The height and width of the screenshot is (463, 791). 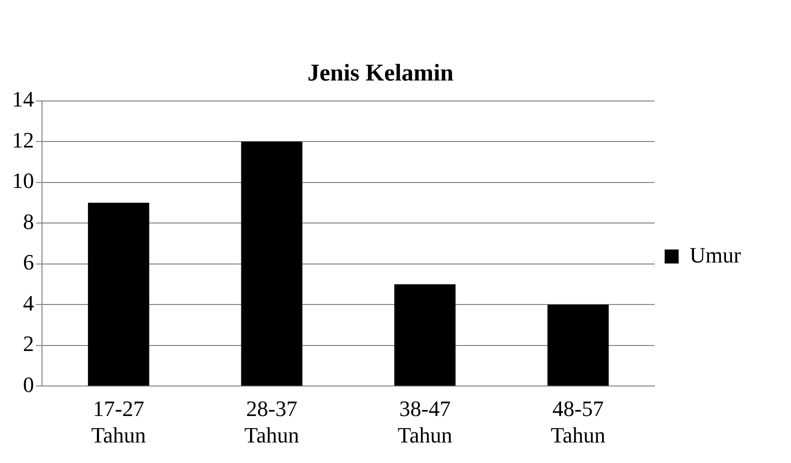 What do you see at coordinates (578, 422) in the screenshot?
I see `x-tick-label: 48-57 Tahun` at bounding box center [578, 422].